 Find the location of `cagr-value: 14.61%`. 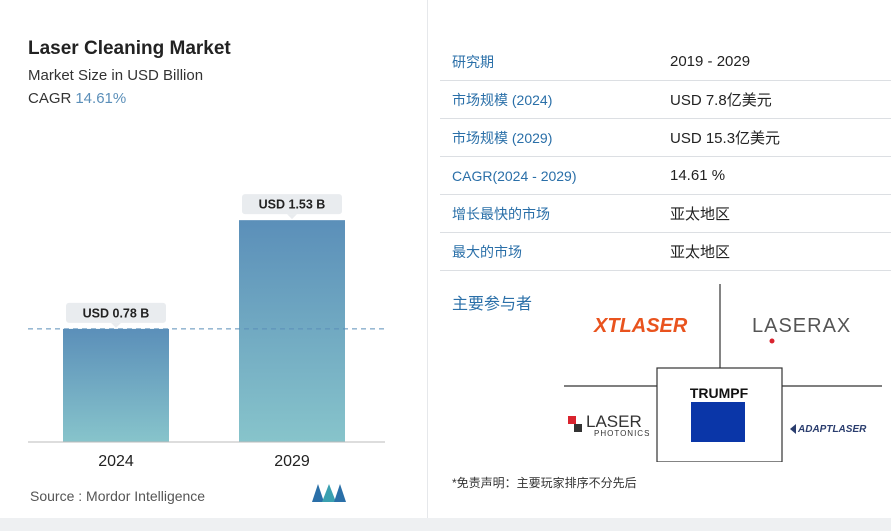

cagr-value: 14.61% is located at coordinates (101, 98).